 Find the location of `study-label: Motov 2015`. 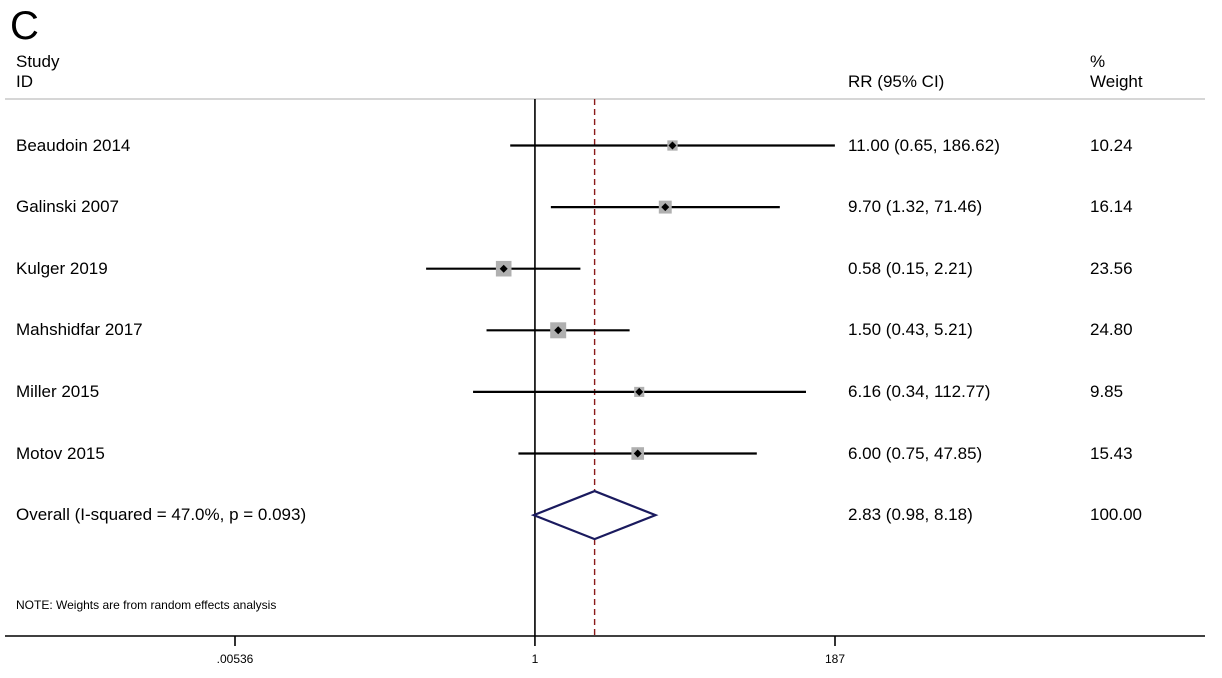

study-label: Motov 2015 is located at coordinates (60, 453).